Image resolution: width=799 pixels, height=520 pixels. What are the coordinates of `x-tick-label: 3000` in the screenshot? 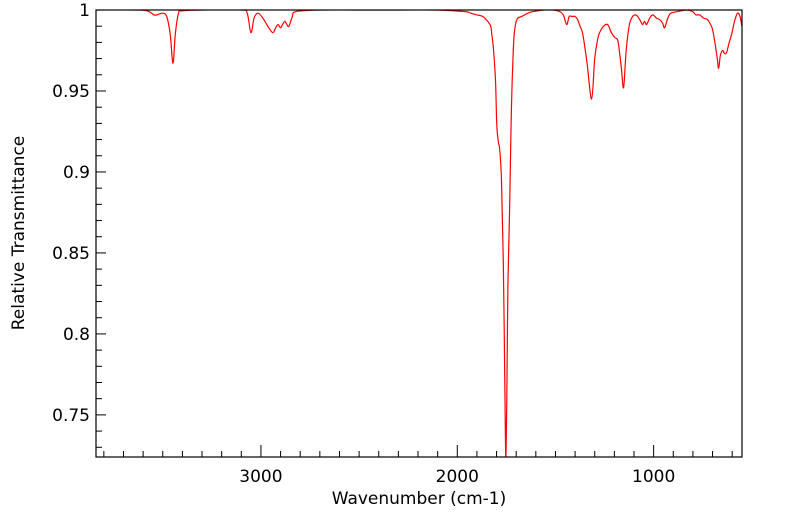 It's located at (260, 477).